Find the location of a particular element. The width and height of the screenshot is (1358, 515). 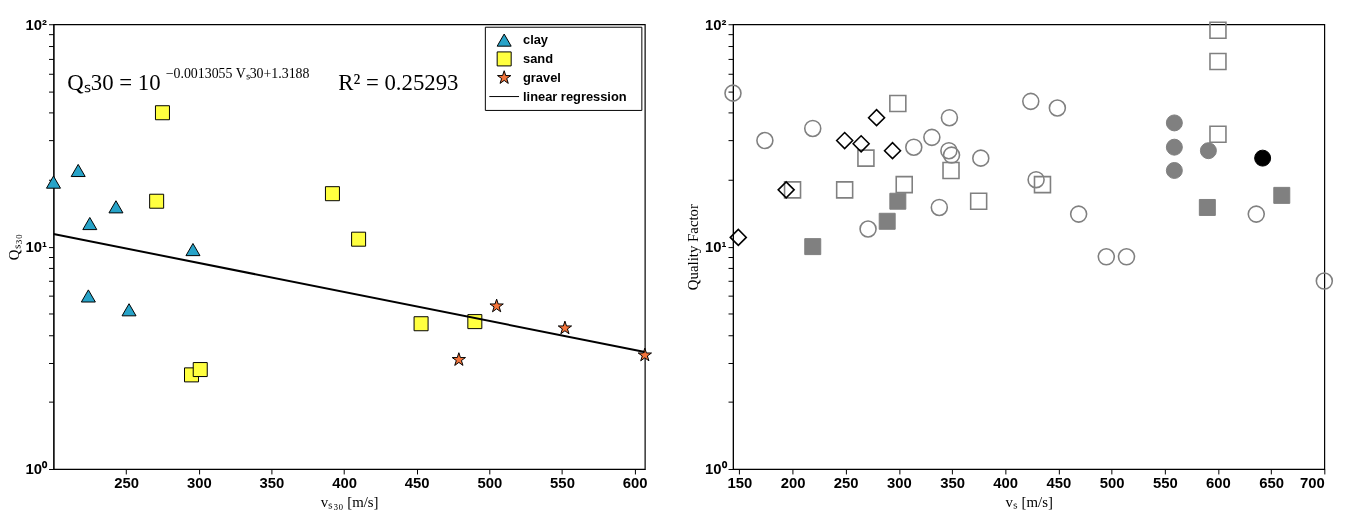

x-tick-label: 150 is located at coordinates (740, 483).